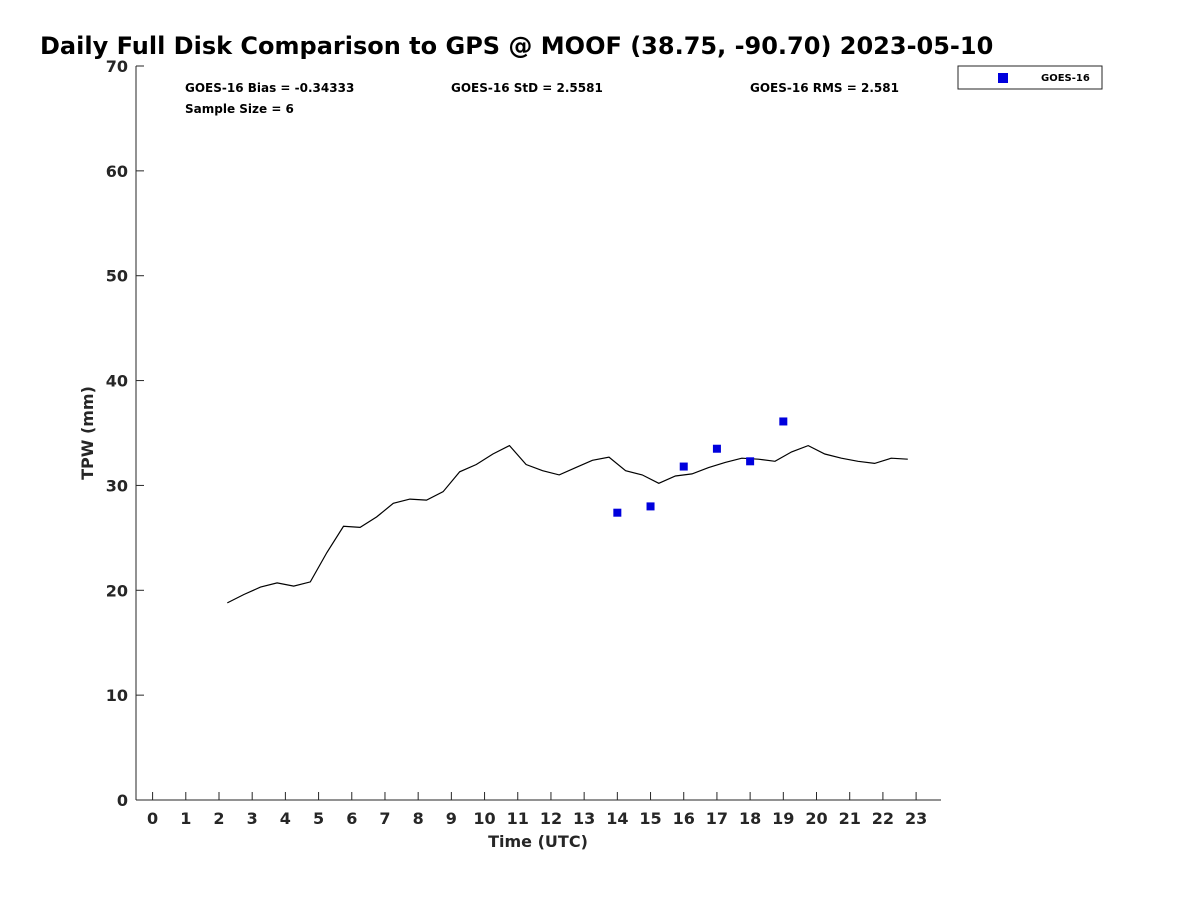 The height and width of the screenshot is (900, 1200). I want to click on x-tick-label: 0, so click(152, 818).